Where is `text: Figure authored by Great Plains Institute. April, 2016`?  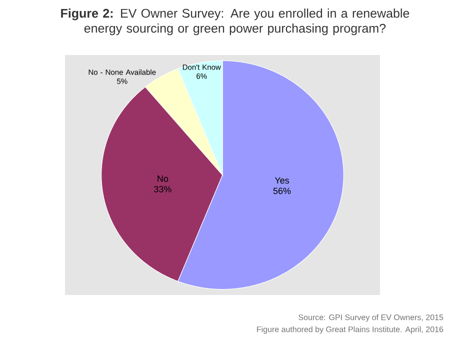 text: Figure authored by Great Plains Institute. April, 2016 is located at coordinates (350, 330).